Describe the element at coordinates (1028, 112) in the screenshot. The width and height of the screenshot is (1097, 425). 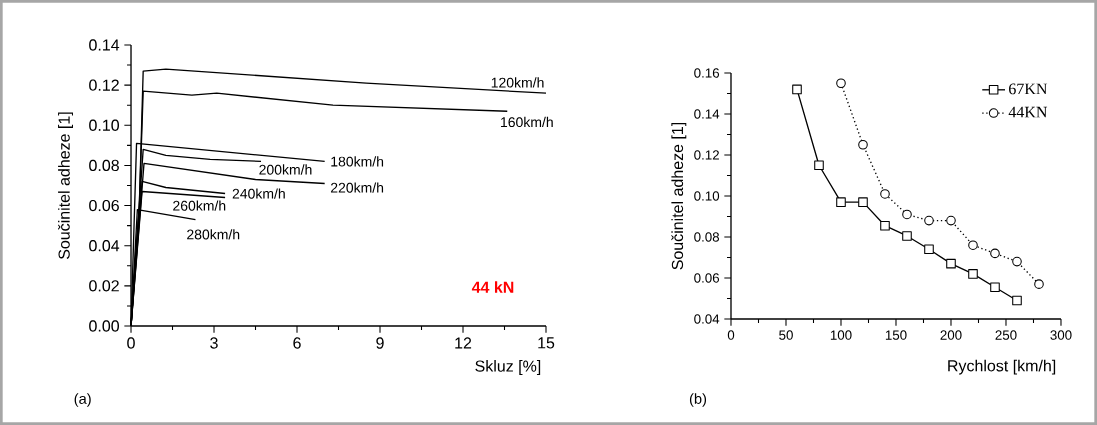
I see `legend-label: 44KN` at that location.